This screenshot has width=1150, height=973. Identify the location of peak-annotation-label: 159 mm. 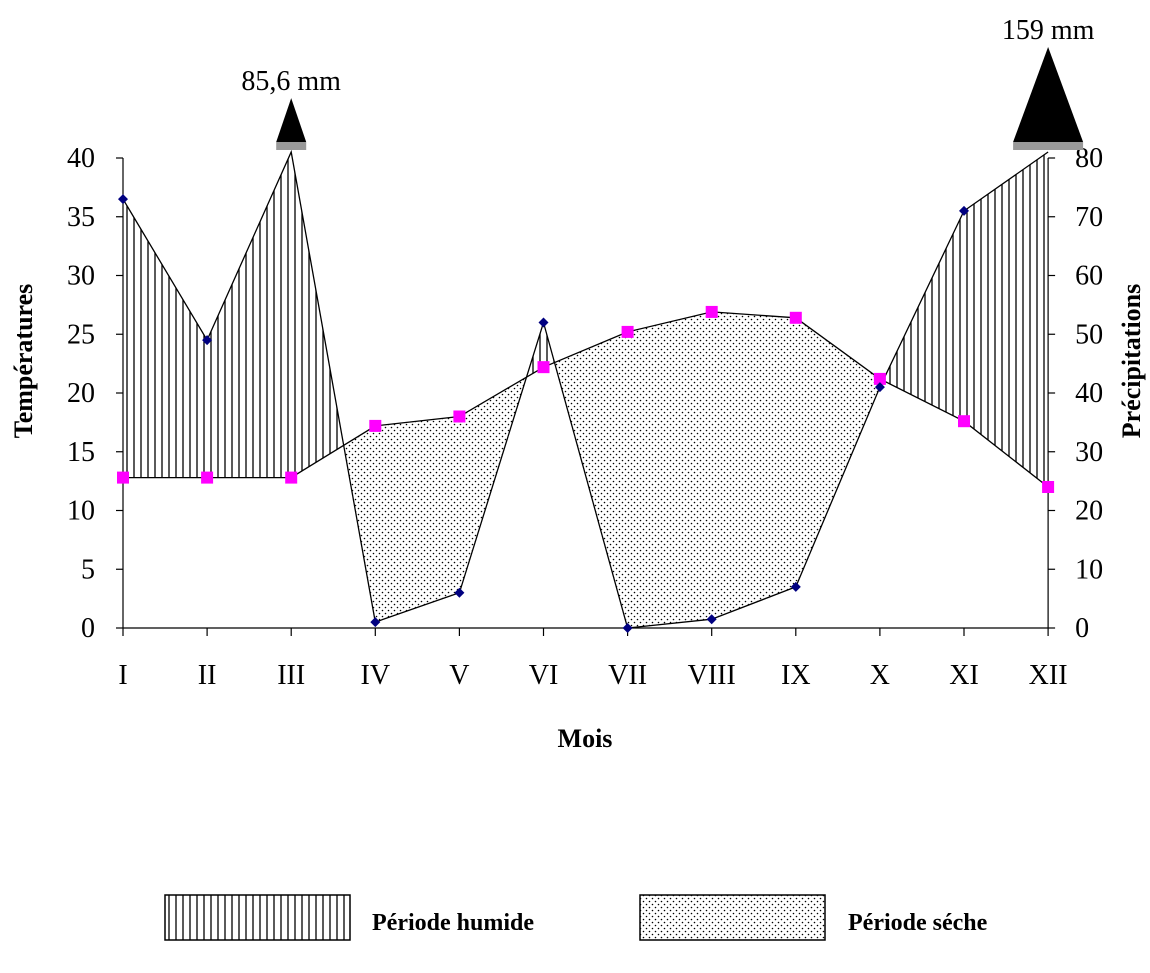
(1048, 30).